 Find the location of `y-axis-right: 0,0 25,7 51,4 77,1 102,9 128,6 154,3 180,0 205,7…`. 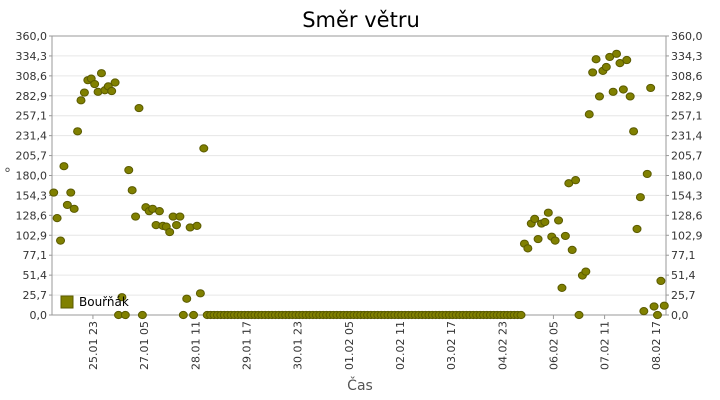

y-axis-right: 0,0 25,7 51,4 77,1 102,9 128,6 154,3 180,0 205,7… is located at coordinates (684, 176).